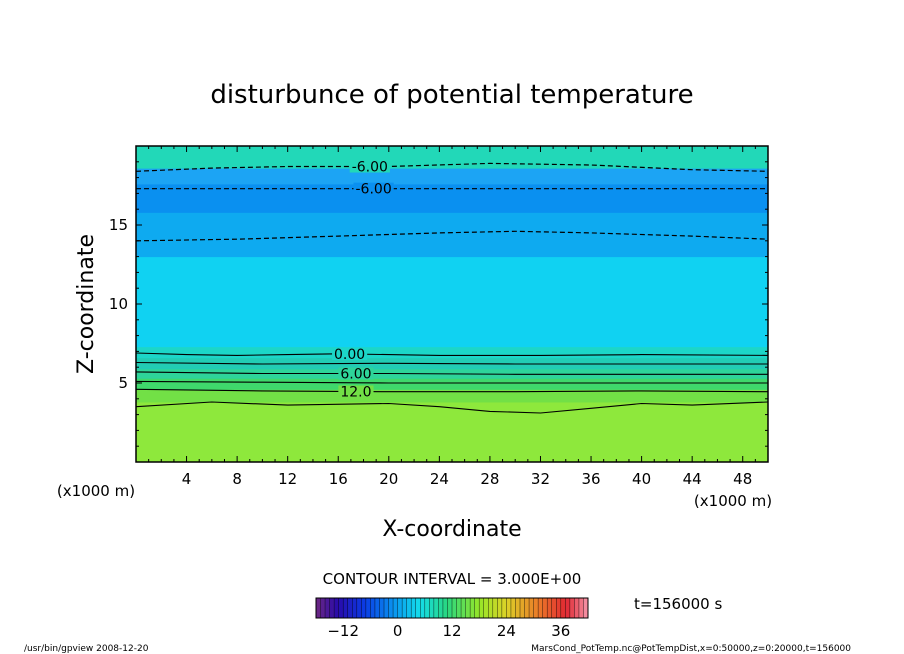  I want to click on y-tick-label-0: 5, so click(123, 383).